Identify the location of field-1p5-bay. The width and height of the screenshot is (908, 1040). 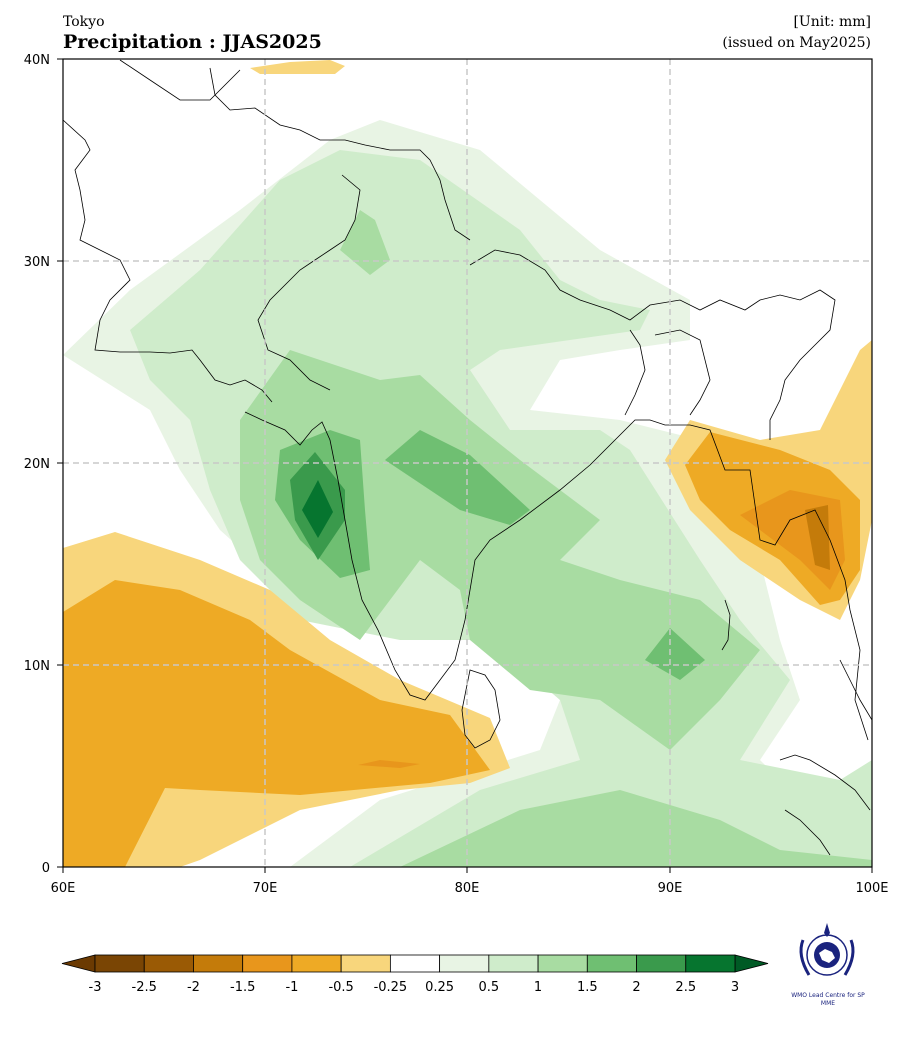
(675, 654).